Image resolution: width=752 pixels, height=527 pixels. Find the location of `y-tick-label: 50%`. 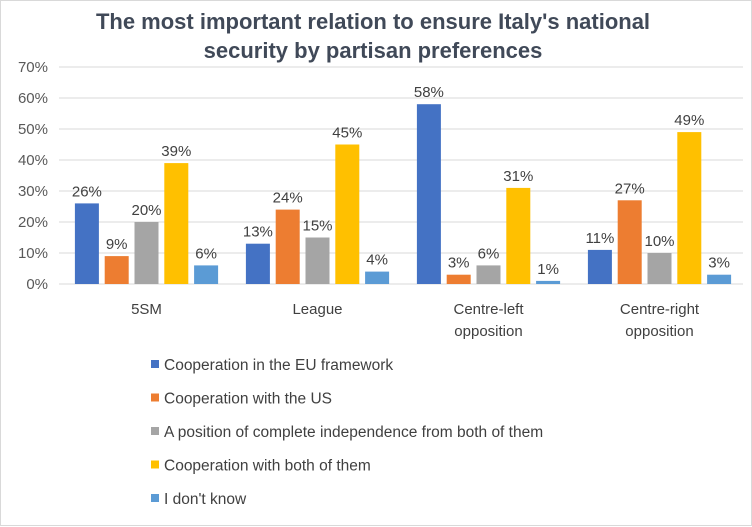

y-tick-label: 50% is located at coordinates (33, 129).